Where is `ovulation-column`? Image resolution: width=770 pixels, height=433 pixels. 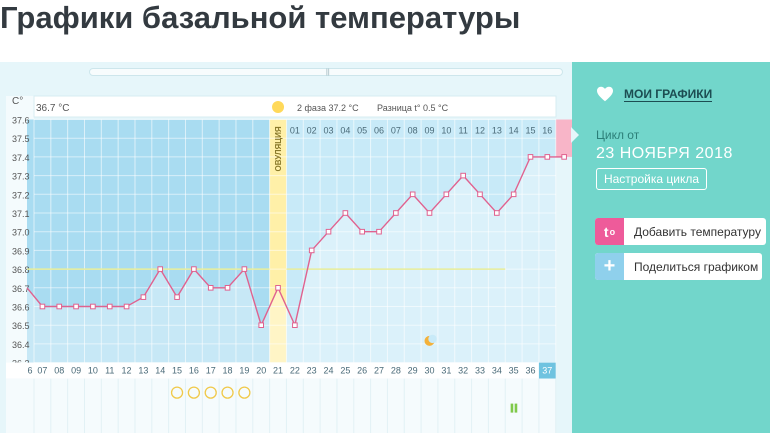 ovulation-column is located at coordinates (278, 241).